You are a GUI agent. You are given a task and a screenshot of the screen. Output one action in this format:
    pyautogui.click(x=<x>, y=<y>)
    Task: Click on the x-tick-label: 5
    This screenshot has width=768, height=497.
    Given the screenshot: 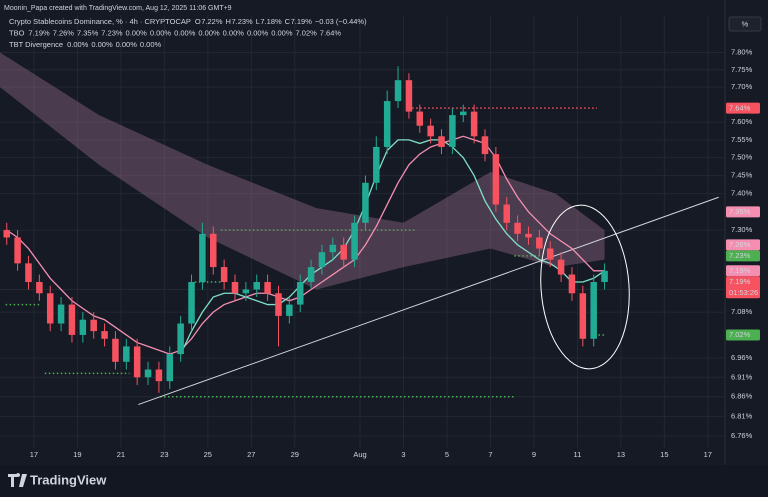 What is the action you would take?
    pyautogui.click(x=447, y=454)
    